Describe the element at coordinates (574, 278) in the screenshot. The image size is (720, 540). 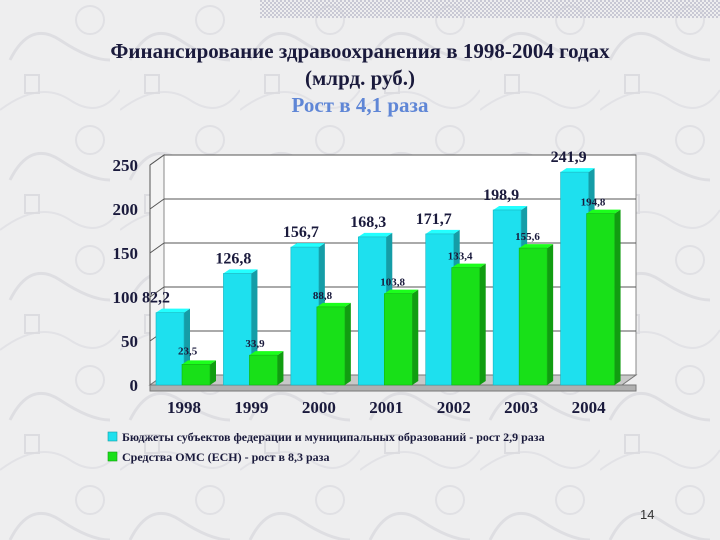
I see `bar-series1-2004` at that location.